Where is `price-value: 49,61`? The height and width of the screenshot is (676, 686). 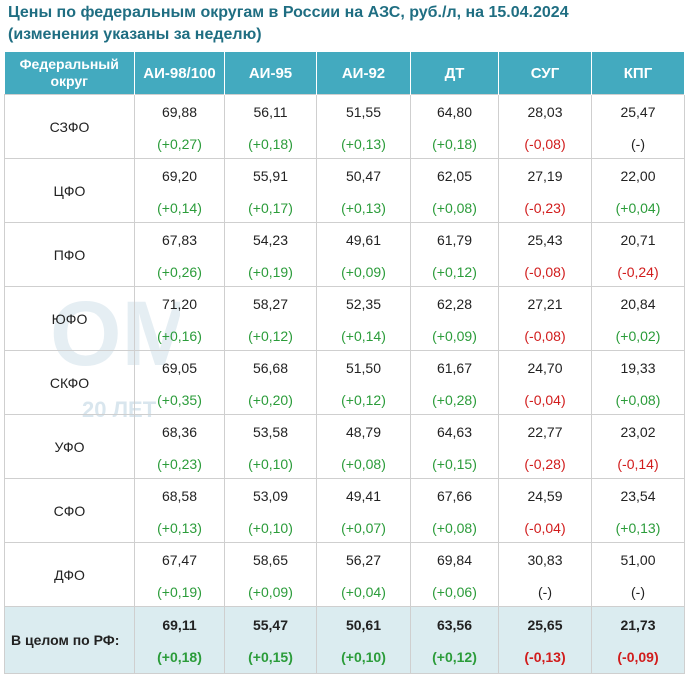
price-value: 49,61 is located at coordinates (363, 239).